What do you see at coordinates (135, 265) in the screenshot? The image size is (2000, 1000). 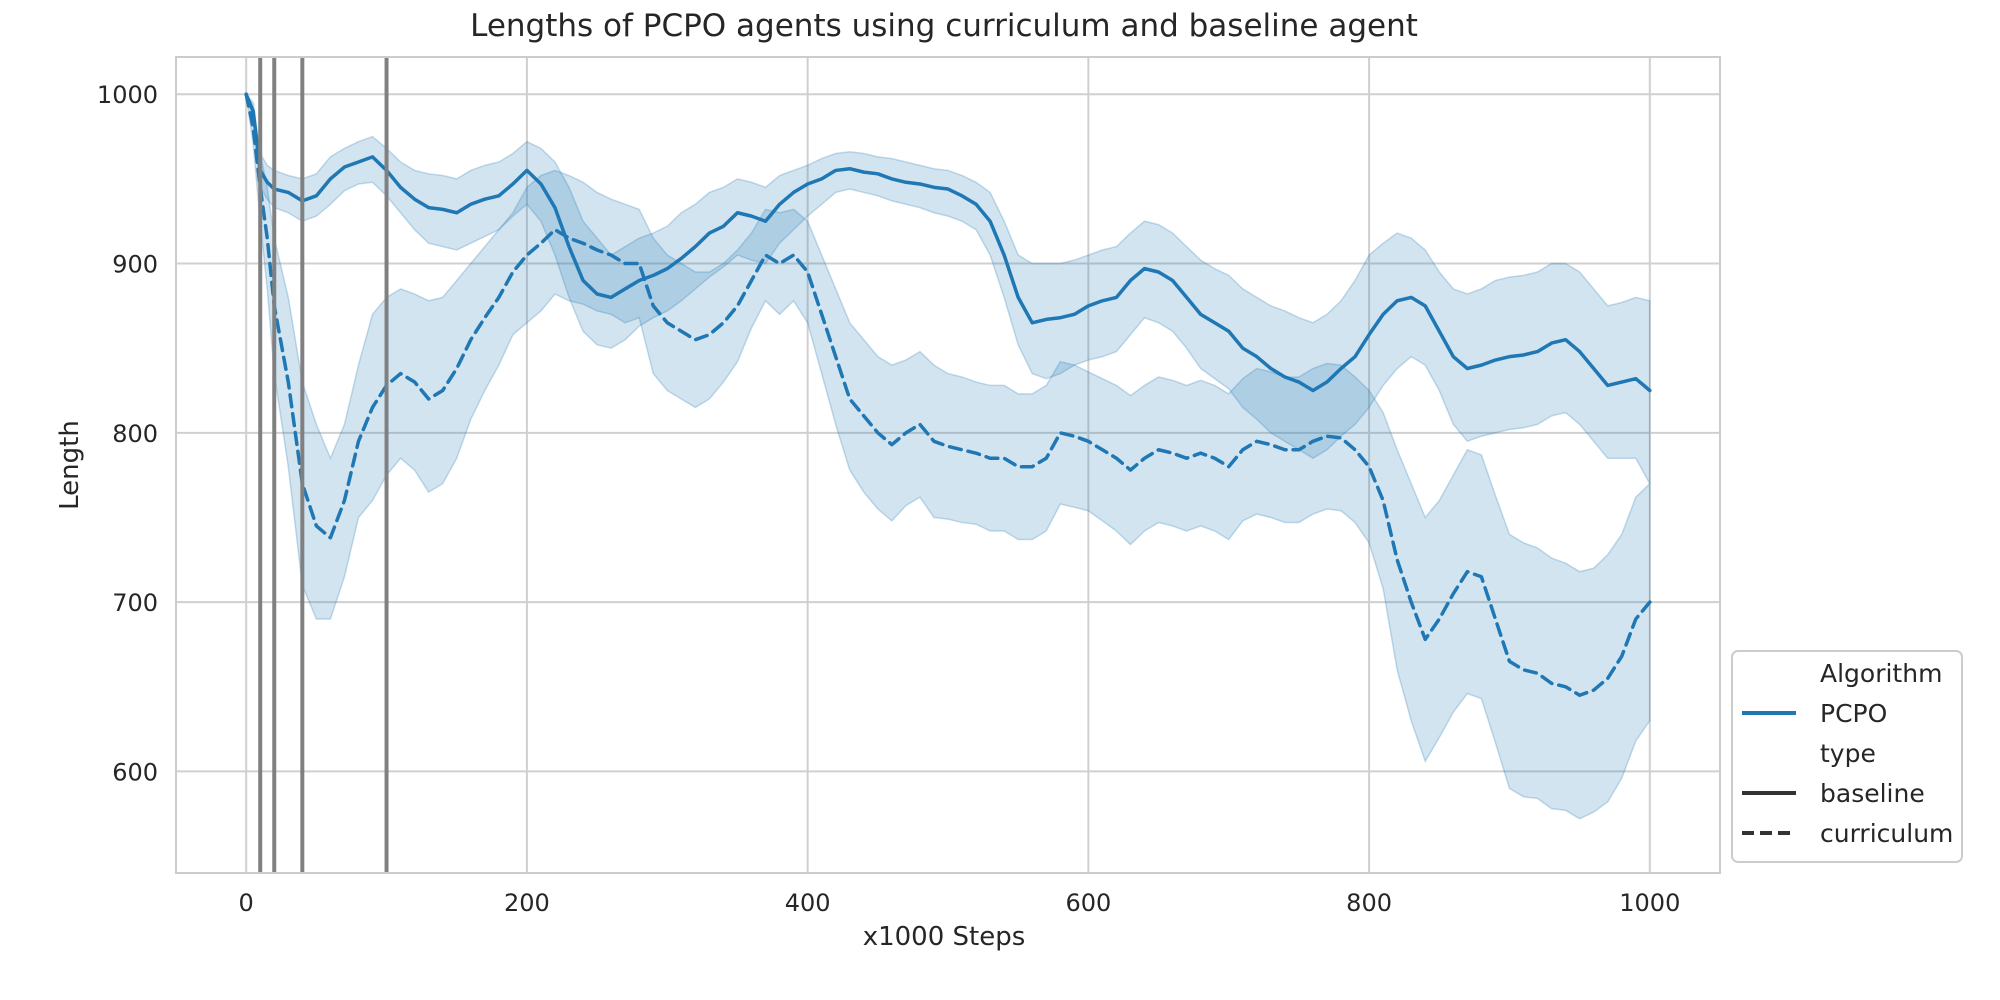 I see `y-tick-label: 900` at bounding box center [135, 265].